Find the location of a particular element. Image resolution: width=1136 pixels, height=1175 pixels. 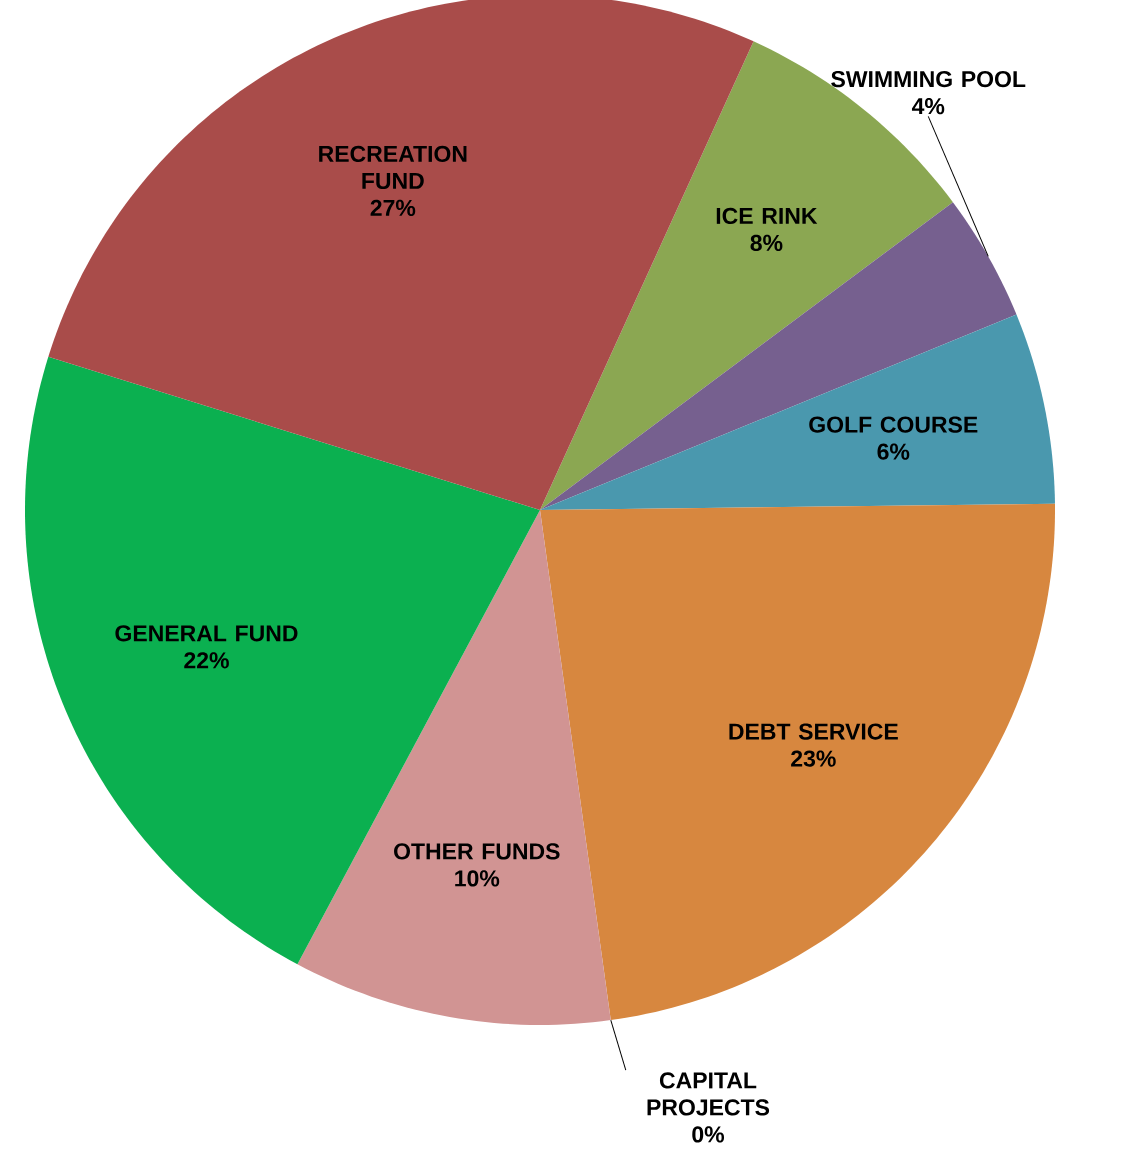

slice-label: SWIMMING POOL is located at coordinates (928, 79).